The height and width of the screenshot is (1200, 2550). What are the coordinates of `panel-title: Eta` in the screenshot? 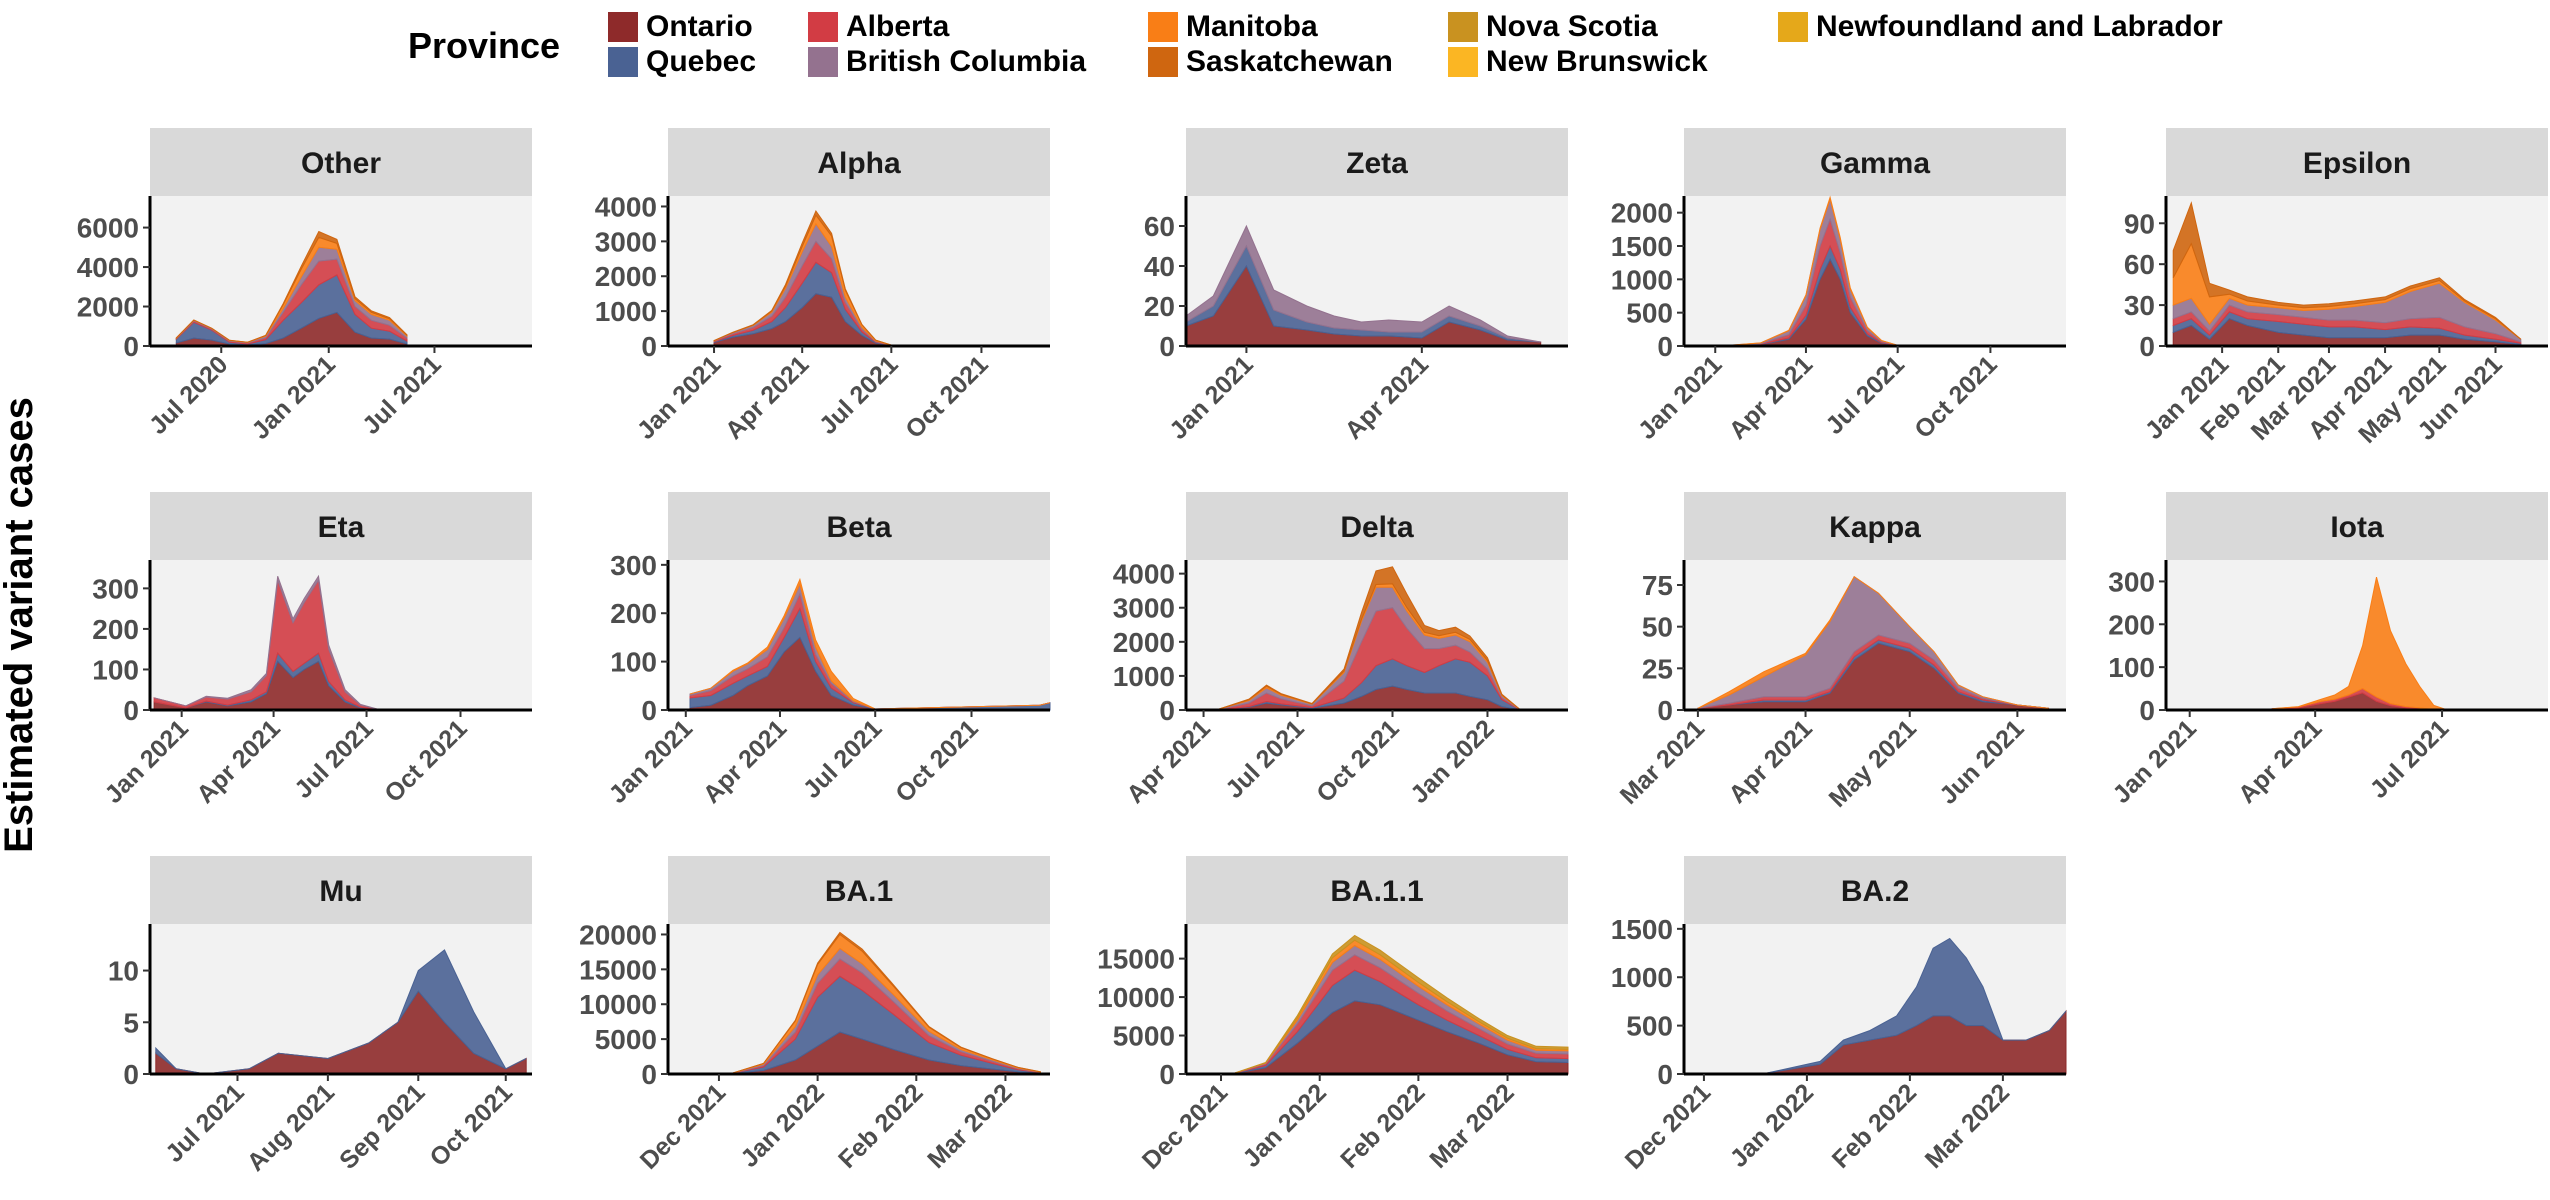 It's located at (341, 527).